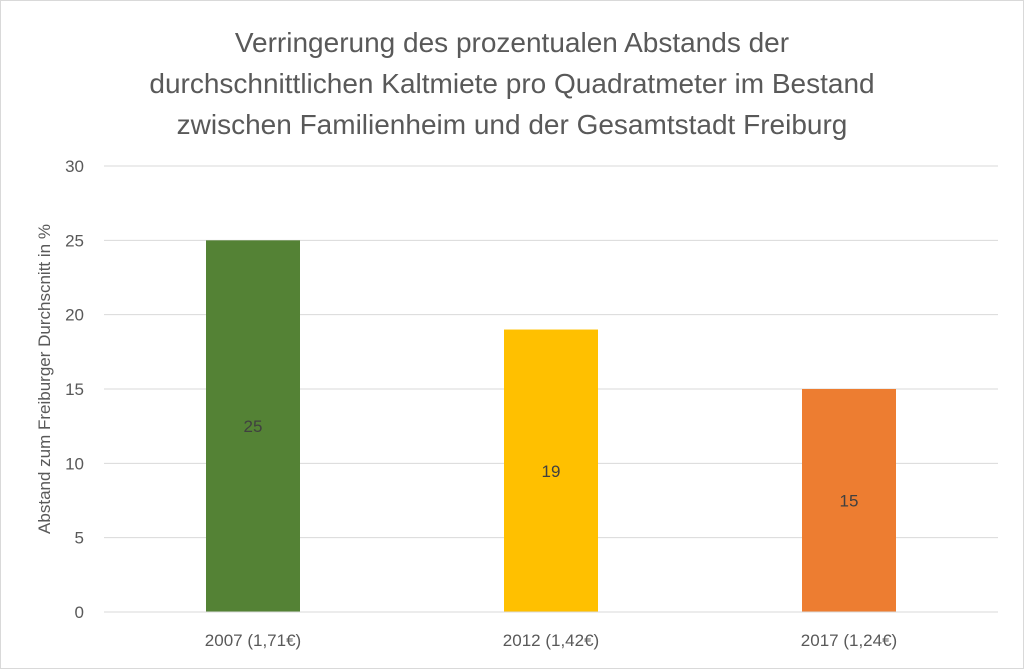  I want to click on x-tick-label: 2017 (1,24€), so click(849, 640).